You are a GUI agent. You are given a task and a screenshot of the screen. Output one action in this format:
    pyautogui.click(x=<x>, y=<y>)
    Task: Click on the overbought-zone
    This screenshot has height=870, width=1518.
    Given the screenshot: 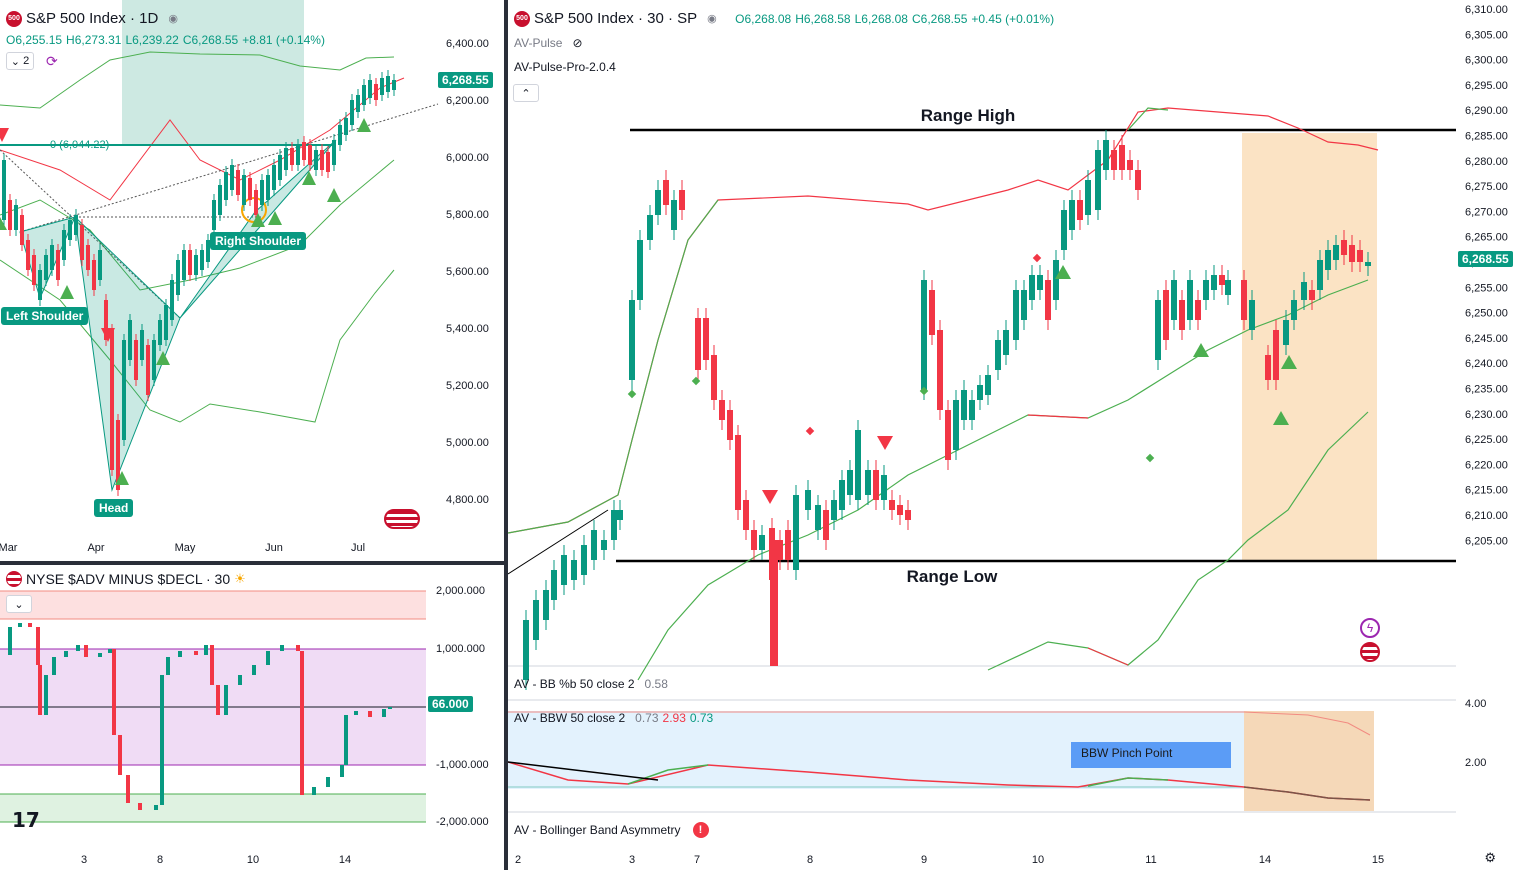 What is the action you would take?
    pyautogui.click(x=213, y=605)
    